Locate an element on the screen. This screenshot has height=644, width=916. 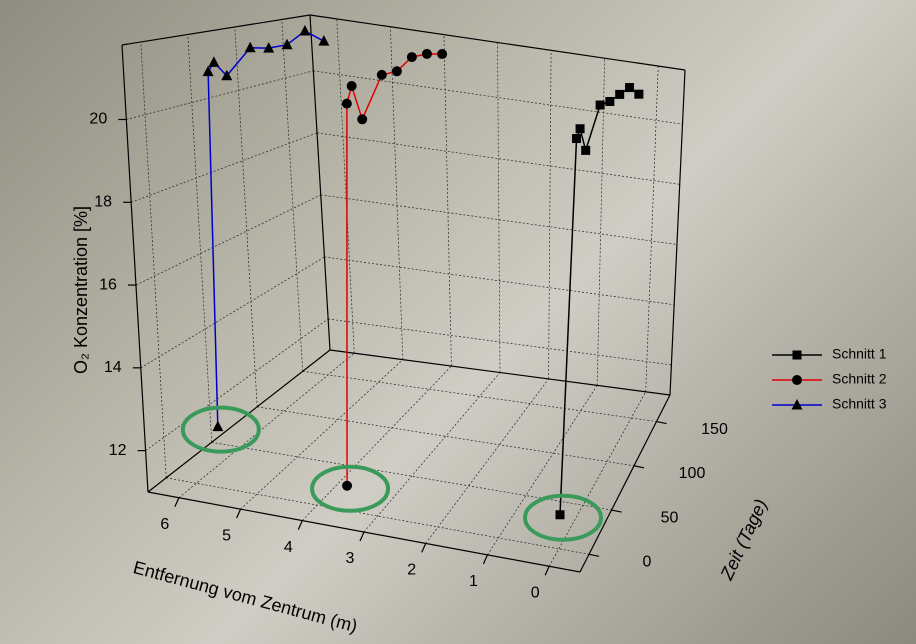
legend: Schnitt 1 Schnitt 2 Schnitt 3 is located at coordinates (829, 379).